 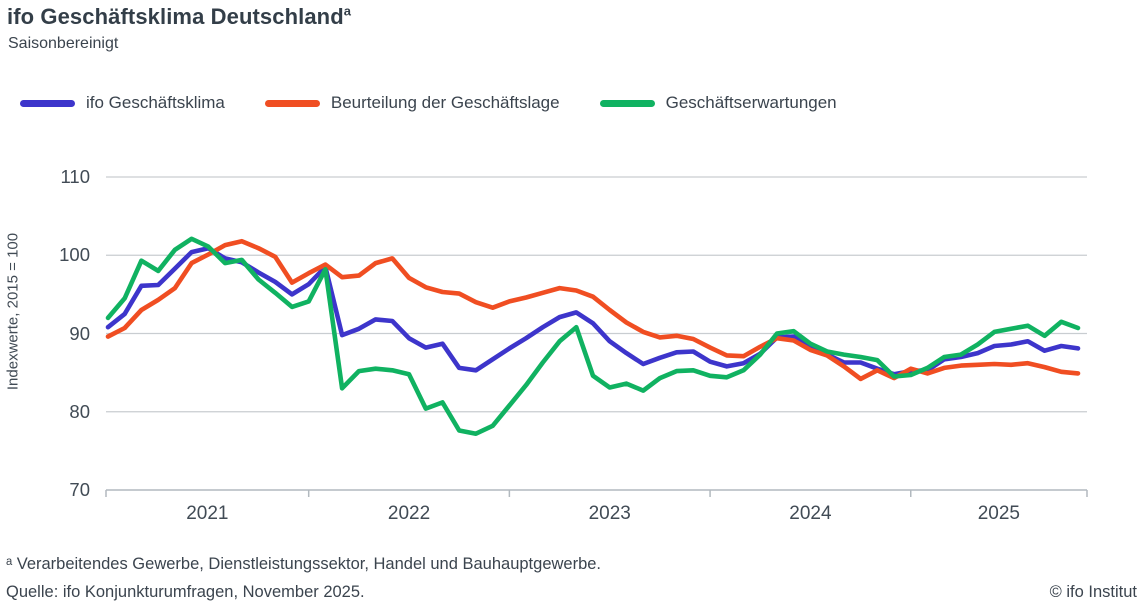 What do you see at coordinates (609, 513) in the screenshot?
I see `x-tick-label-2023: 2023` at bounding box center [609, 513].